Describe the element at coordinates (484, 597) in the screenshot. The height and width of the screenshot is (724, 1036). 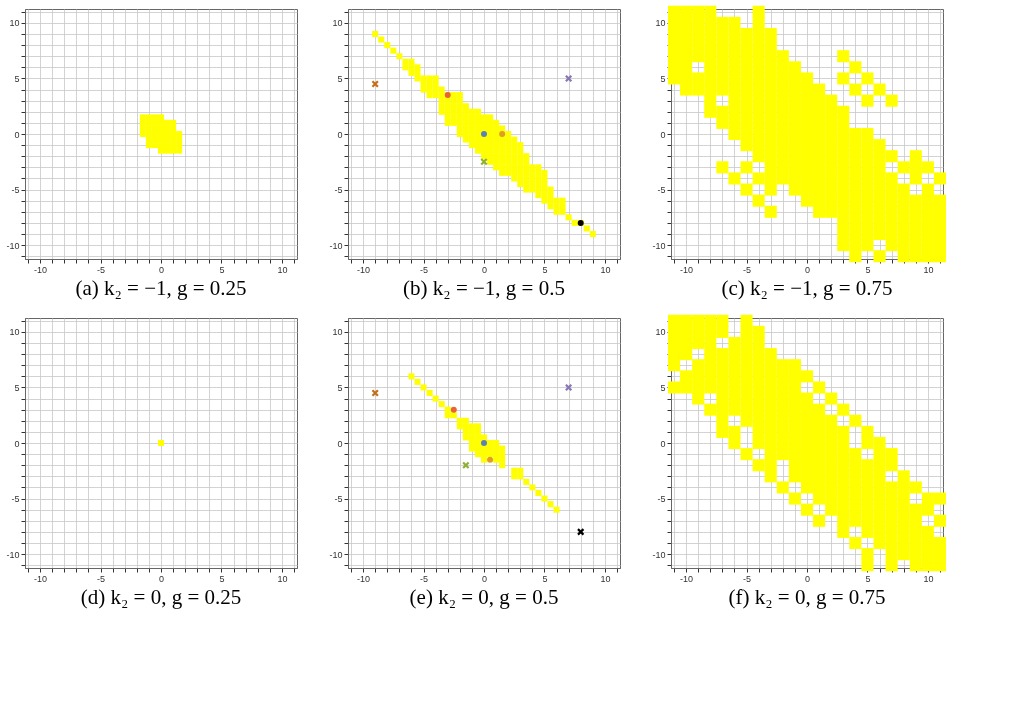
I see `text: (e) k₂ = 0, g = 0.5` at that location.